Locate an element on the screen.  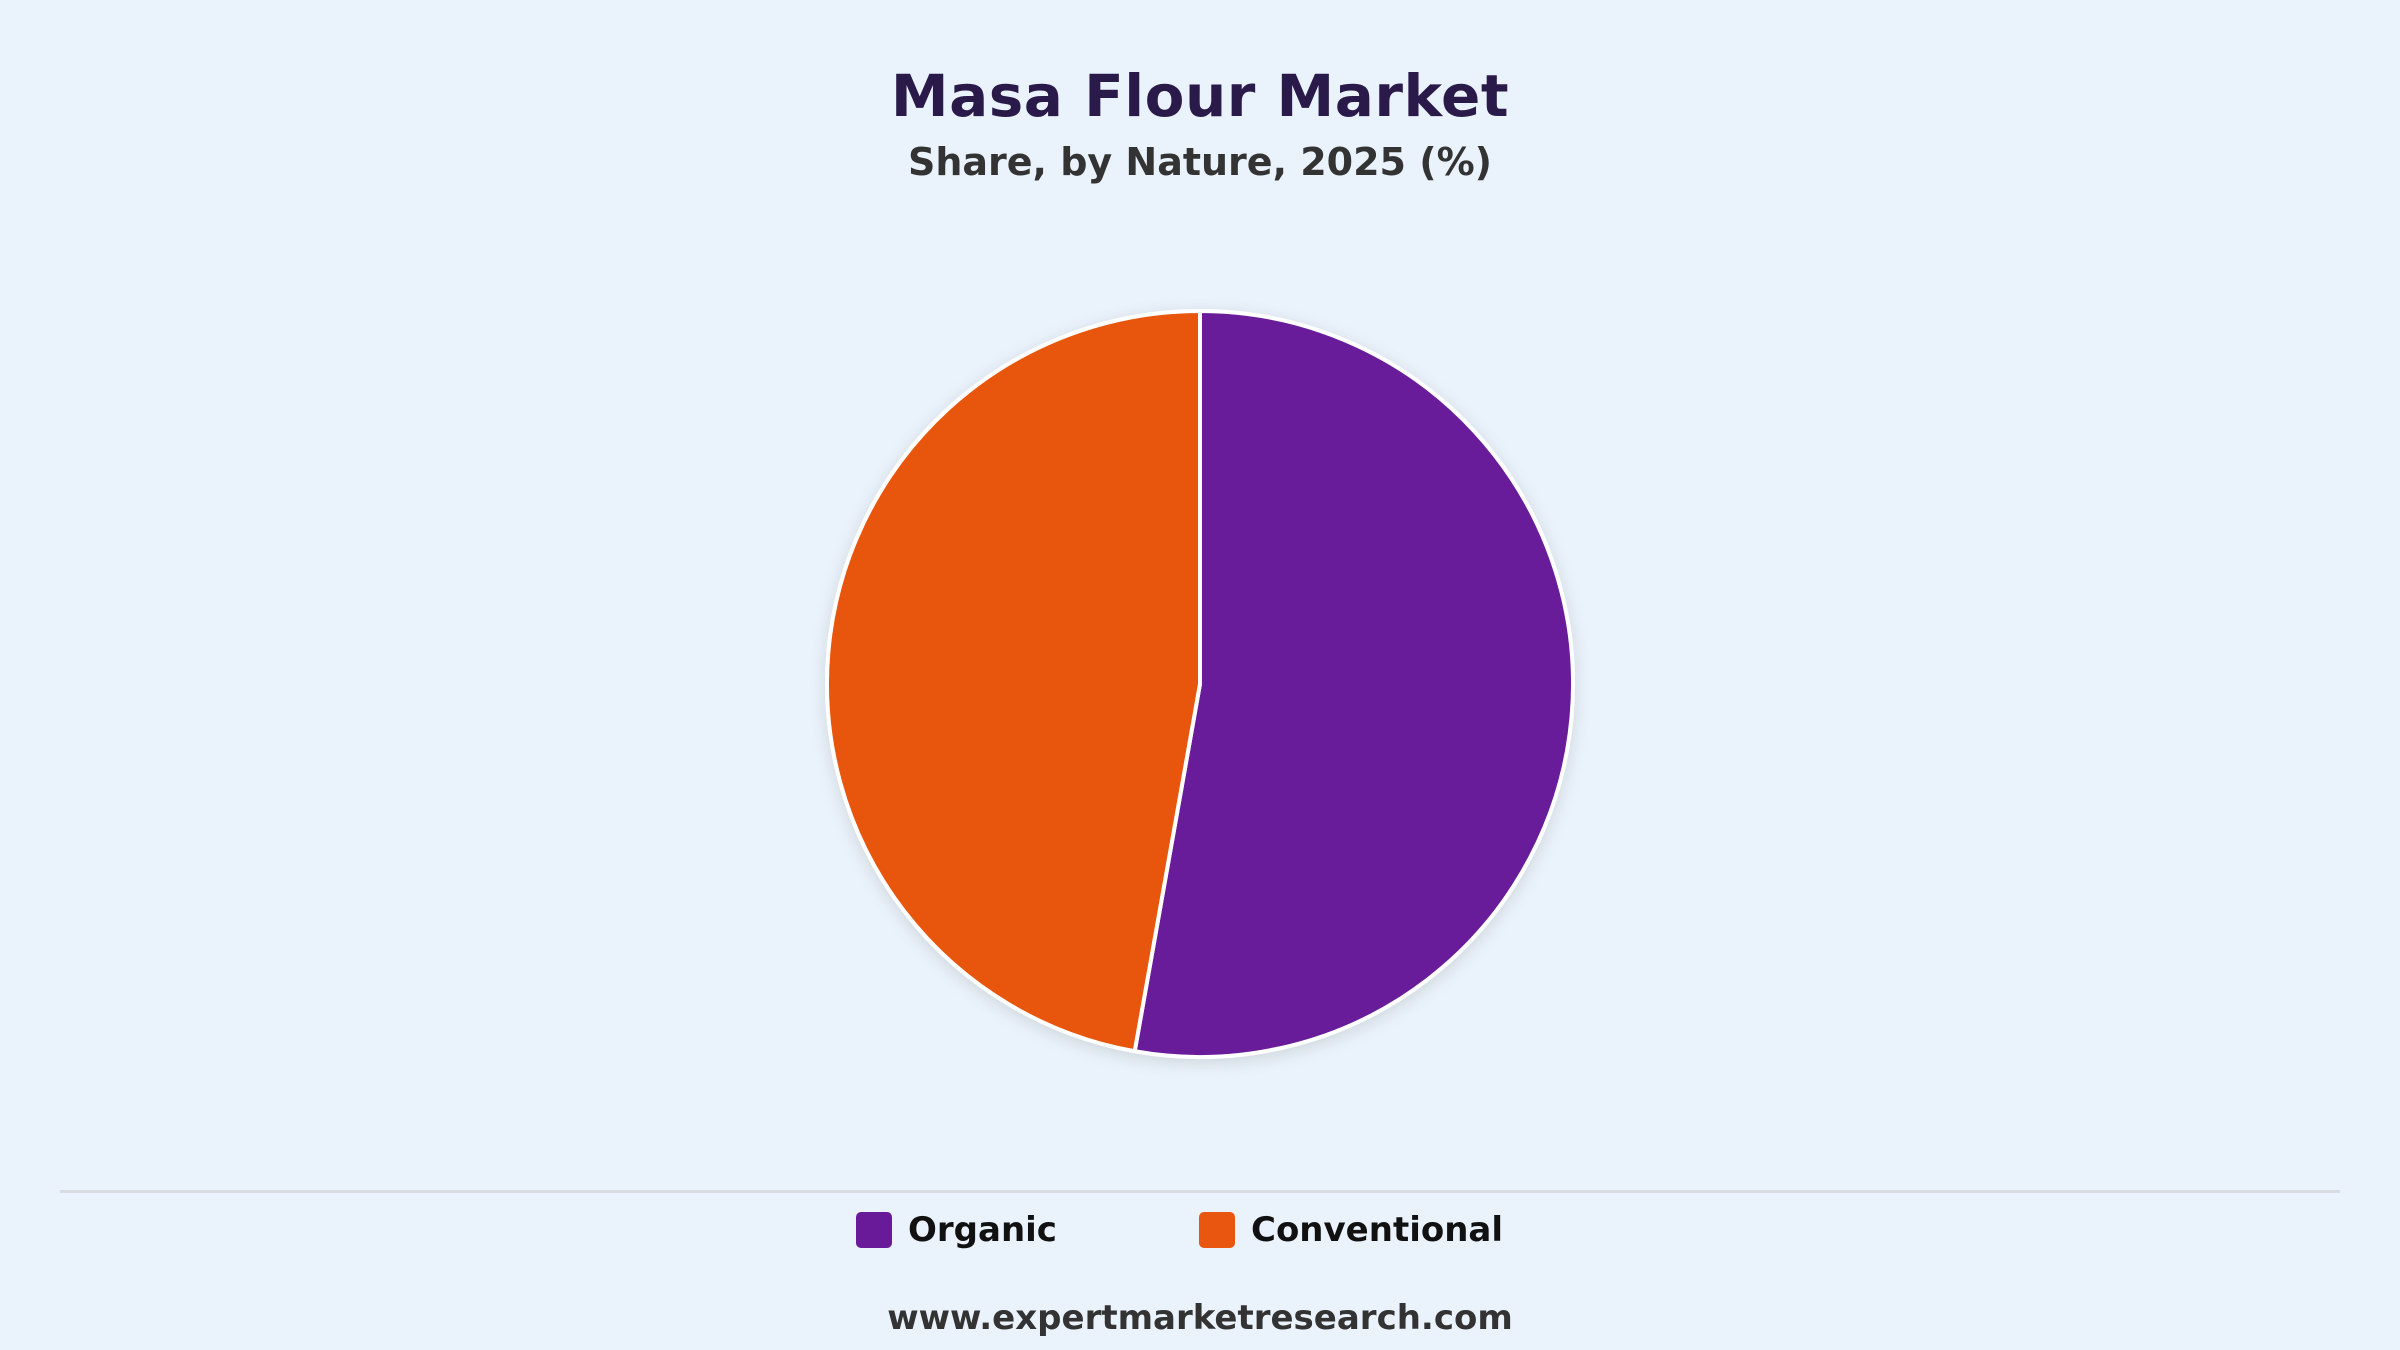
chart-subtitle: Share, by Nature, 2025 (%) is located at coordinates (1200, 162).